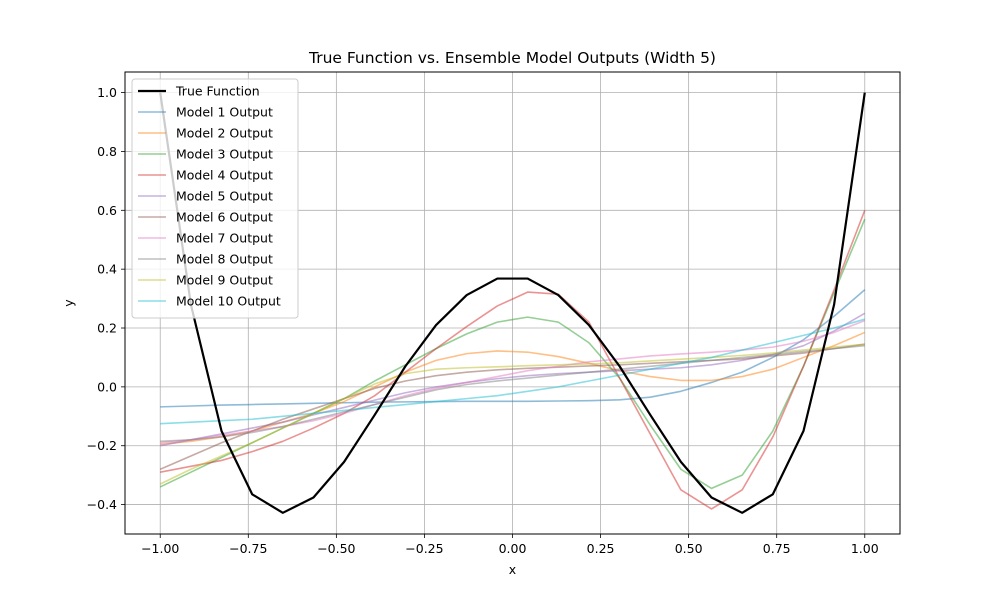 The height and width of the screenshot is (605, 1000). What do you see at coordinates (217, 91) in the screenshot?
I see `legend-label: True Function` at bounding box center [217, 91].